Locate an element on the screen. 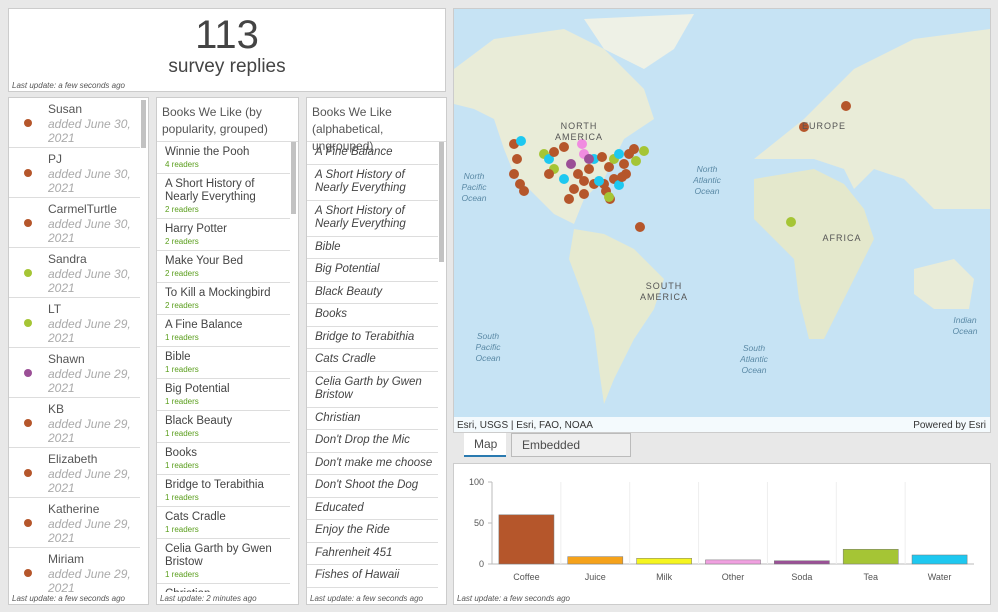 This screenshot has height=612, width=998. person-item: PJ added June 30, 2021 is located at coordinates (74, 173).